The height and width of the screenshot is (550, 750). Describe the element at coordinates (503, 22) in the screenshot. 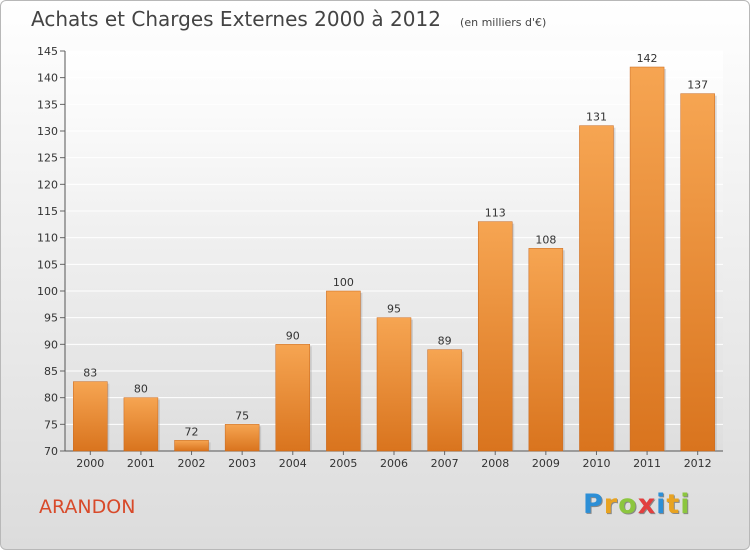

I see `chart-subtitle: (en milliers d'€)` at that location.